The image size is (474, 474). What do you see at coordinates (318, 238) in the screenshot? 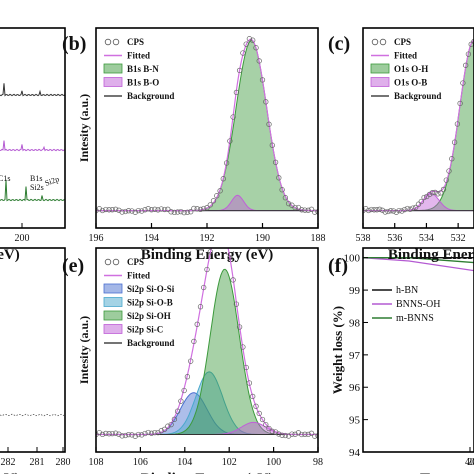
I see `b-xtick-label: 188` at bounding box center [318, 238].